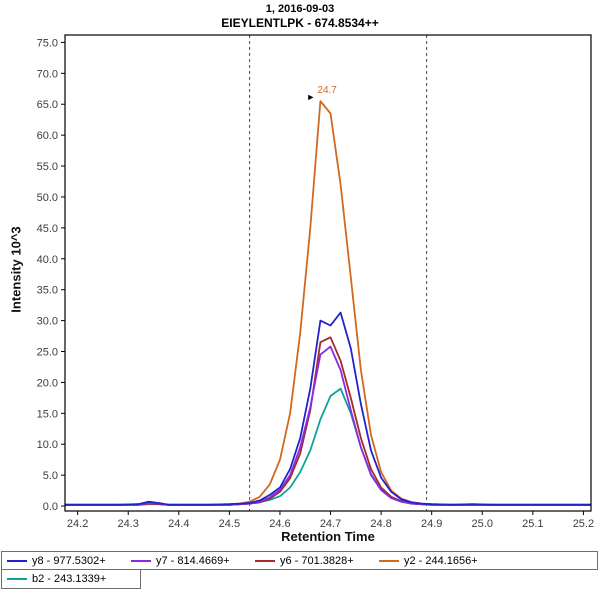 The image size is (600, 600). I want to click on x-tick-label: 24.3, so click(128, 524).